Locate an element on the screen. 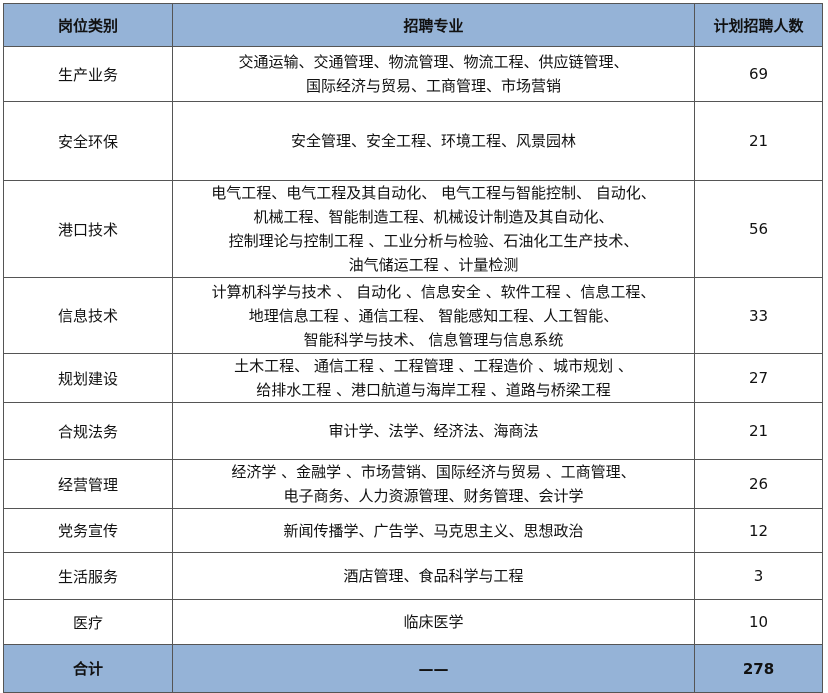 This screenshot has width=828, height=693. majors-line: 酒店管理、食品科学与工程 is located at coordinates (433, 576).